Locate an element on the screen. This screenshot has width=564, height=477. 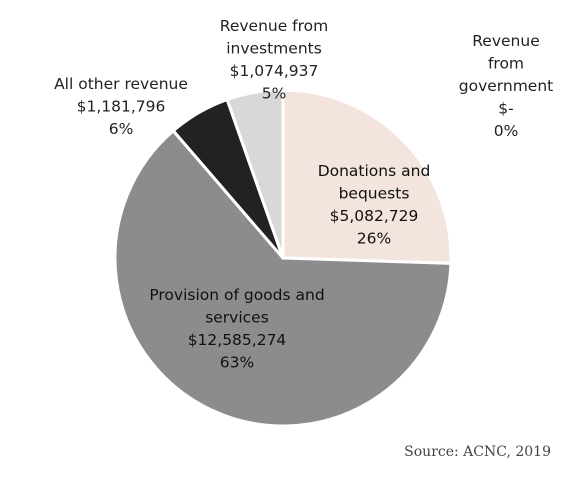
slice-label-name: All other revenue is located at coordinates (121, 84).